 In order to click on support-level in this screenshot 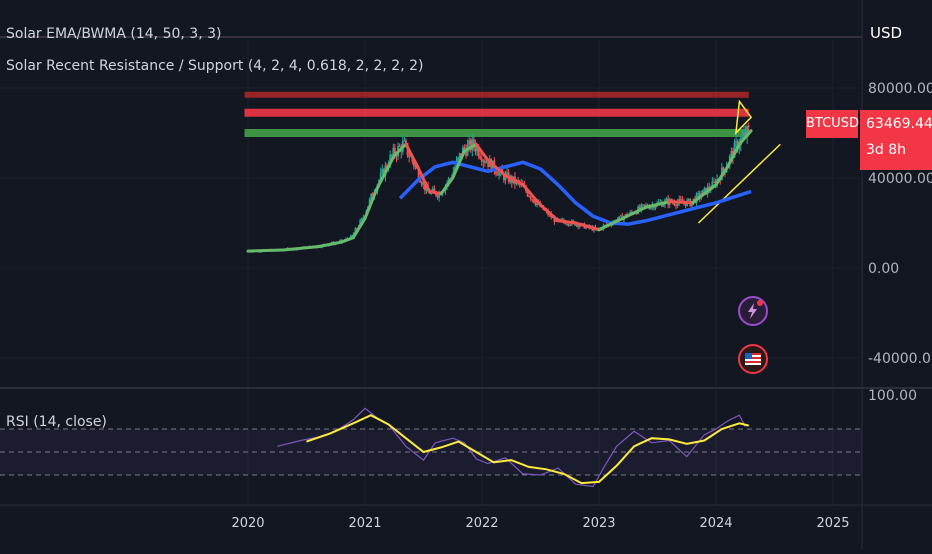, I will do `click(496, 133)`.